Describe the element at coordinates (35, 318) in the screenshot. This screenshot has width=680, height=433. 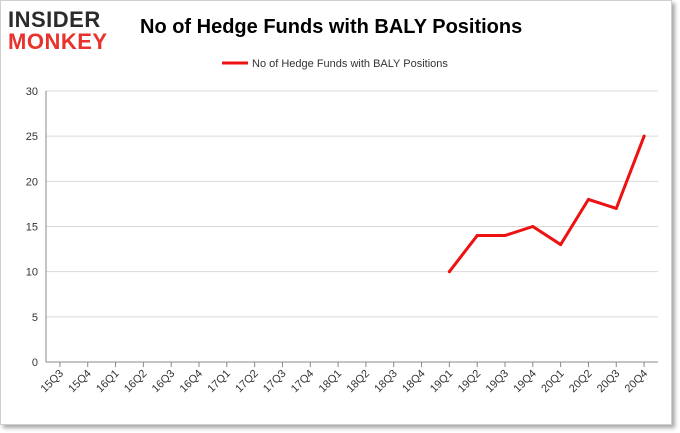
I see `y-tick-label: 5` at that location.